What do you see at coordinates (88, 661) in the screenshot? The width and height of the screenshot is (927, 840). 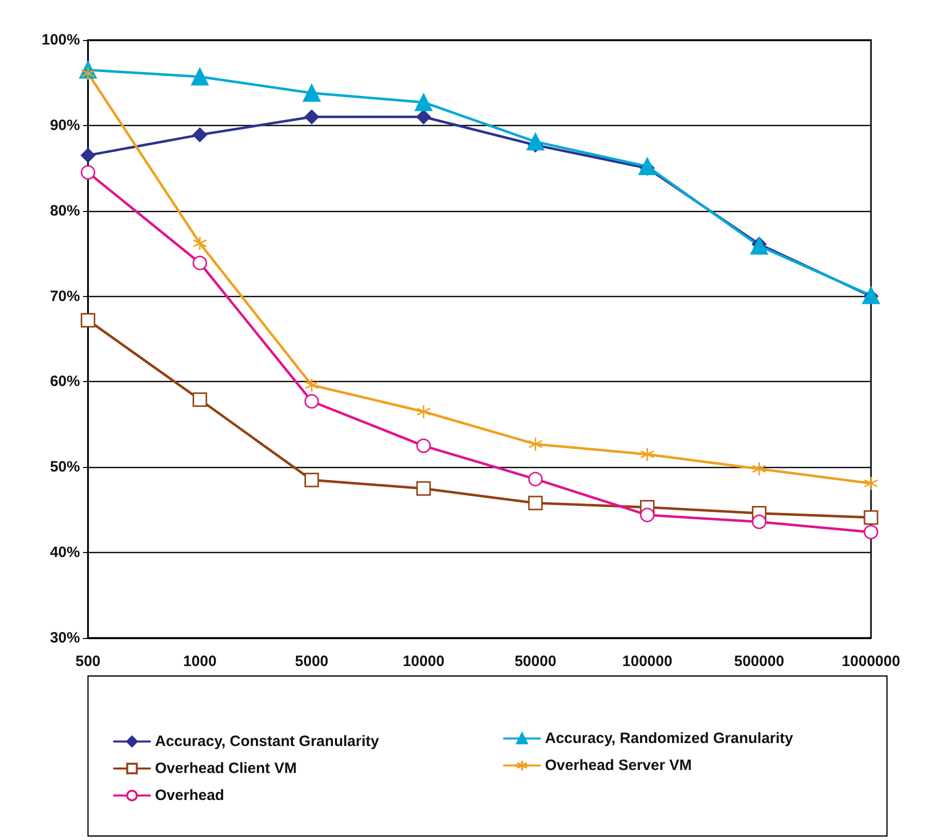 I see `x-tick-label: 500` at bounding box center [88, 661].